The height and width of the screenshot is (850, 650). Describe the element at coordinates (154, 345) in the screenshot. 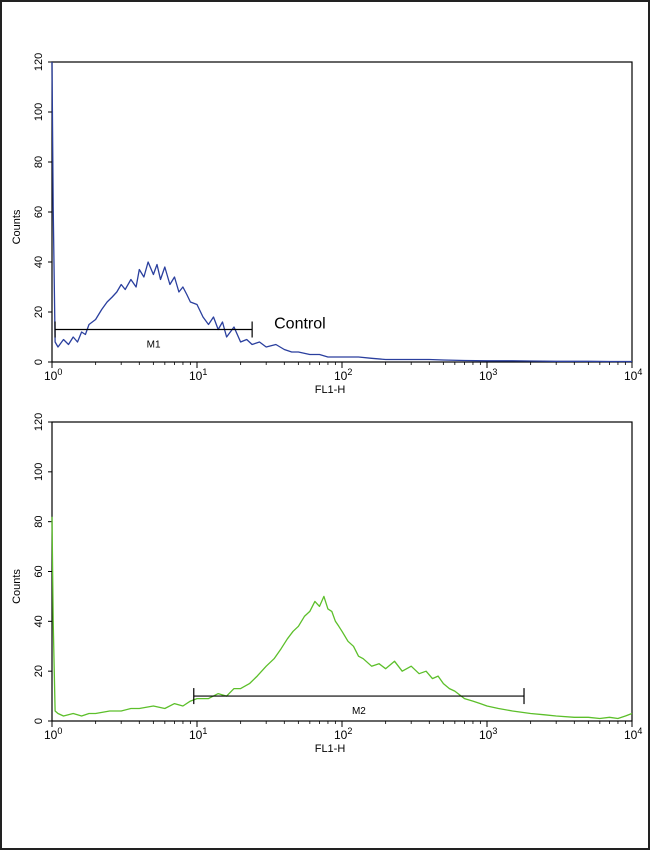

I see `gate-label: M1` at that location.